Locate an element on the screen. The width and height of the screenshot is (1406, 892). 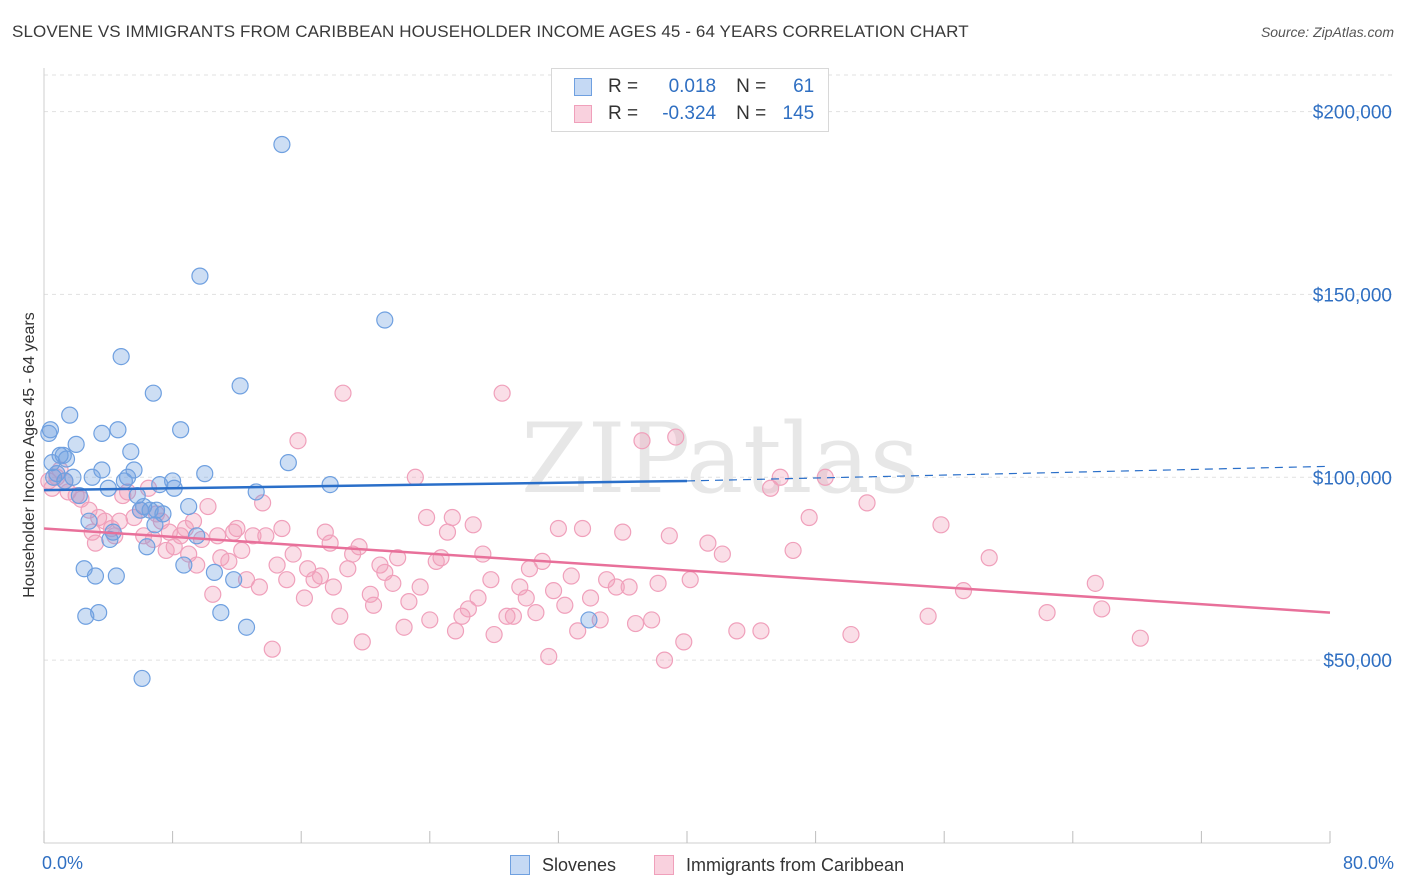
legend-row-caribbean: R = -0.324 N = 145 is located at coordinates (694, 114).